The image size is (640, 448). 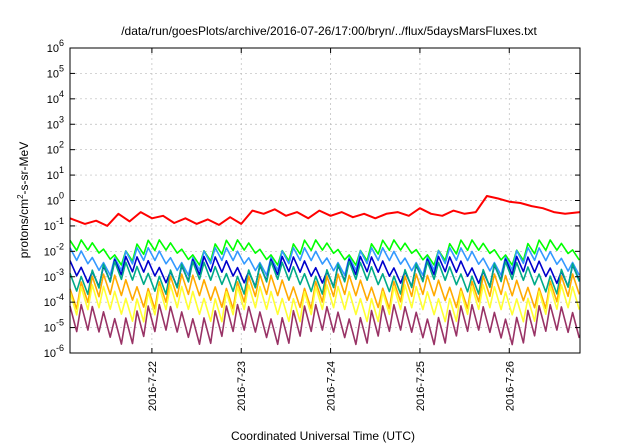 What do you see at coordinates (61, 94) in the screenshot?
I see `y-tick-exponent: 4` at bounding box center [61, 94].